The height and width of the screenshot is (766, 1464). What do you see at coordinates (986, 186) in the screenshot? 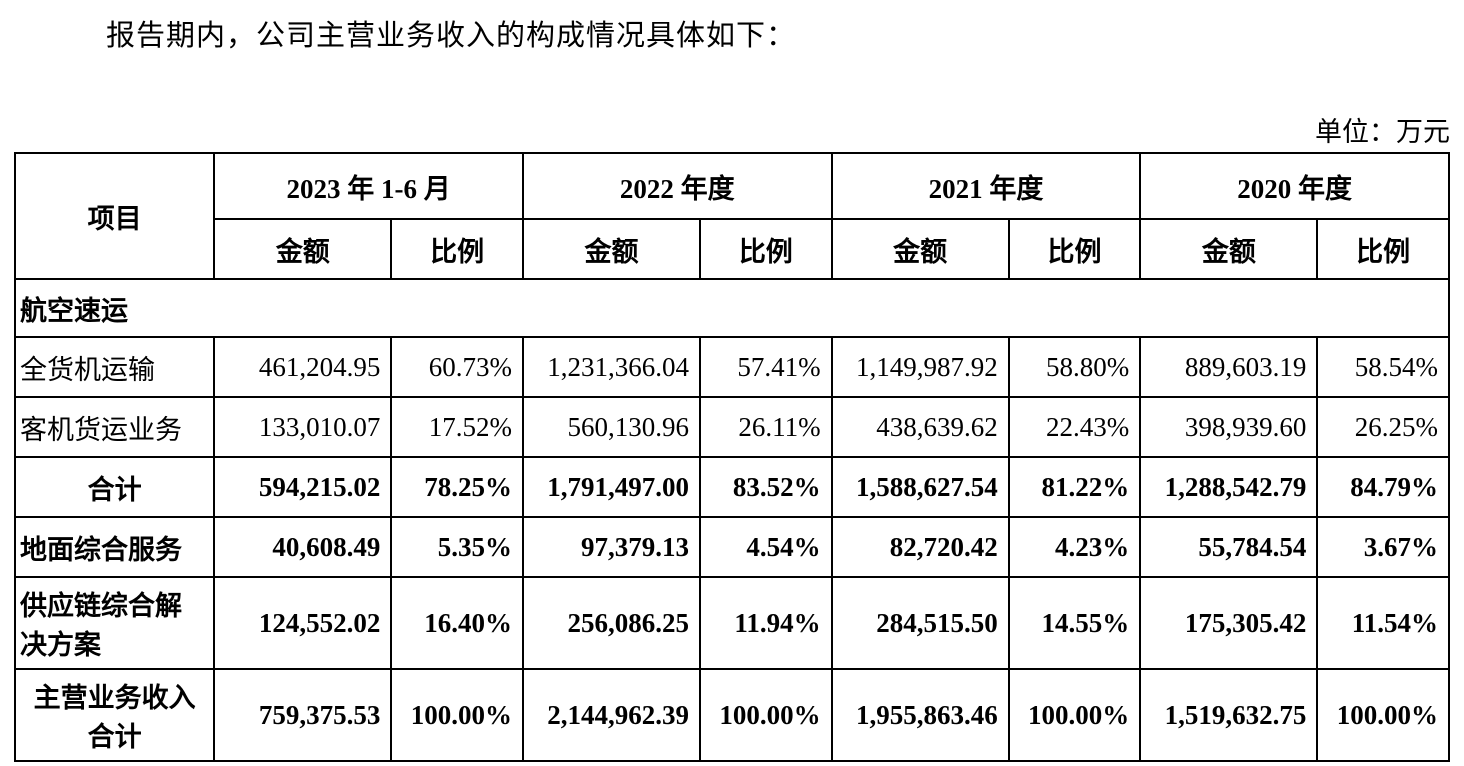
I see `column-header-period-2021: 2021 年度` at bounding box center [986, 186].